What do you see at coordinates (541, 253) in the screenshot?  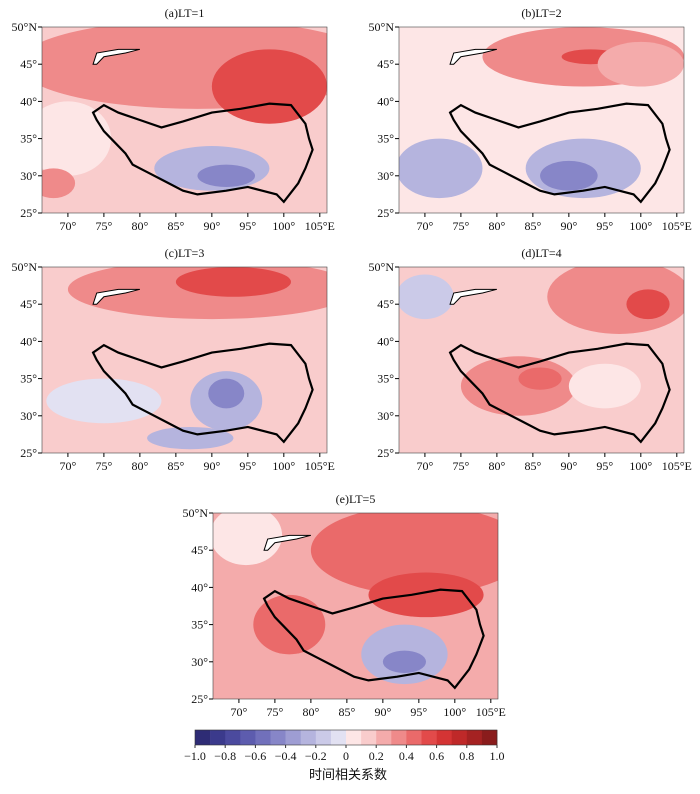 I see `panel-title: (d)LT=4` at bounding box center [541, 253].